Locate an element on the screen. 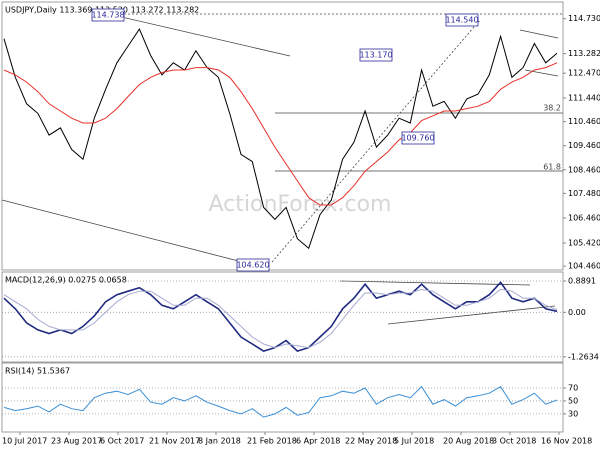  x-tick-label: 16 Nov 2018 is located at coordinates (566, 441).